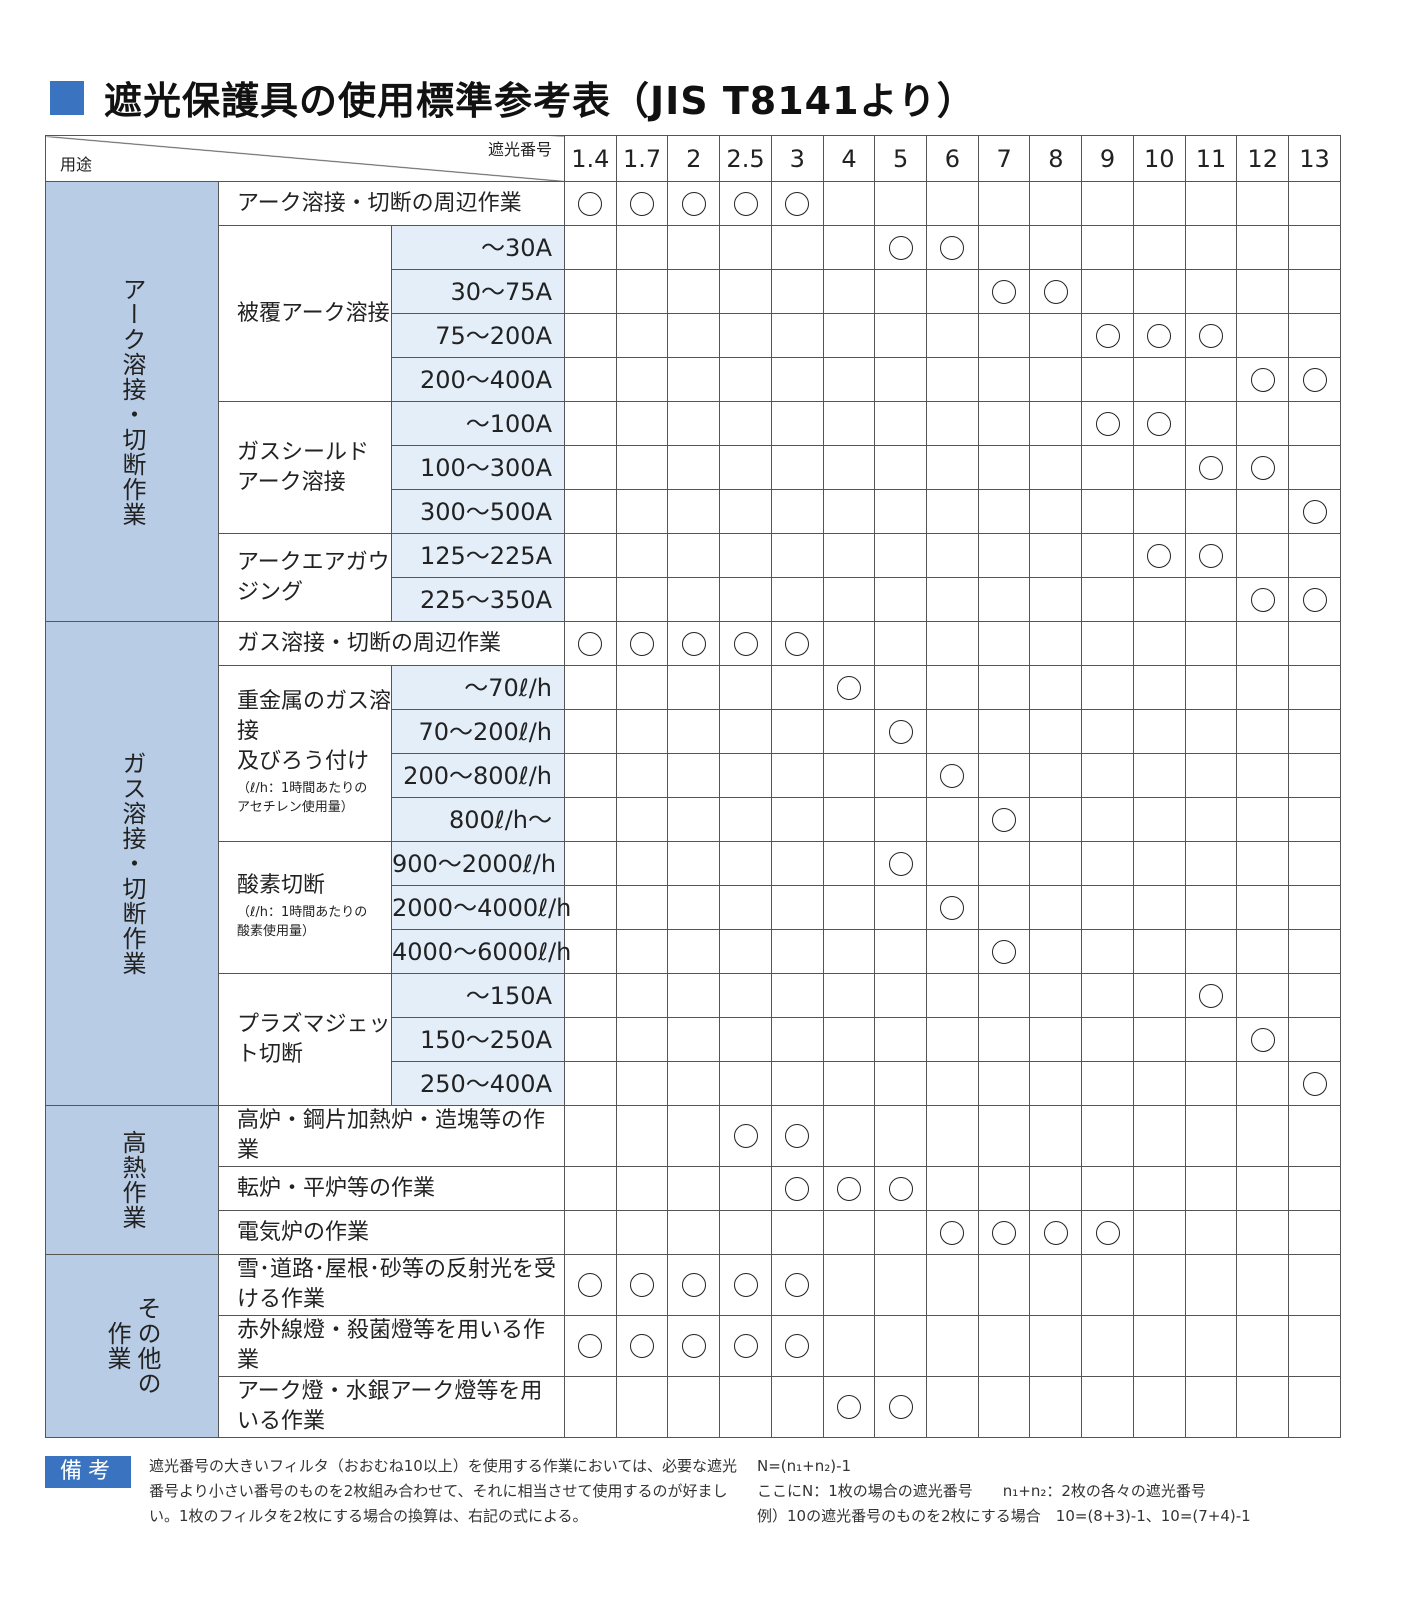 This screenshot has width=1411, height=1600. What do you see at coordinates (478, 511) in the screenshot?
I see `range-cell: 300～500A` at bounding box center [478, 511].